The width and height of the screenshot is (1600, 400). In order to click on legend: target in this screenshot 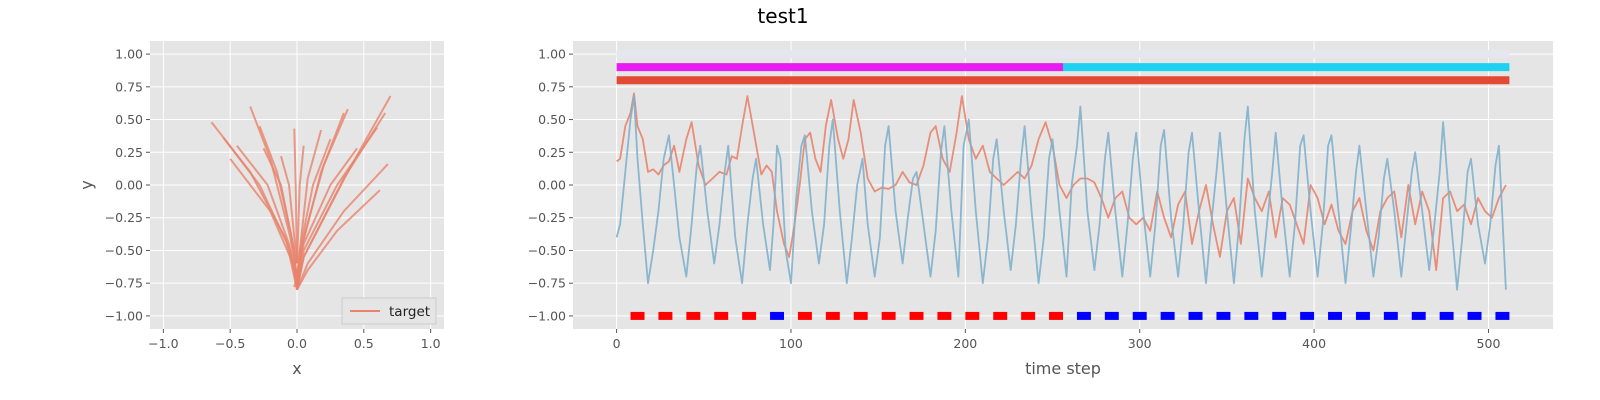, I will do `click(389, 311)`.